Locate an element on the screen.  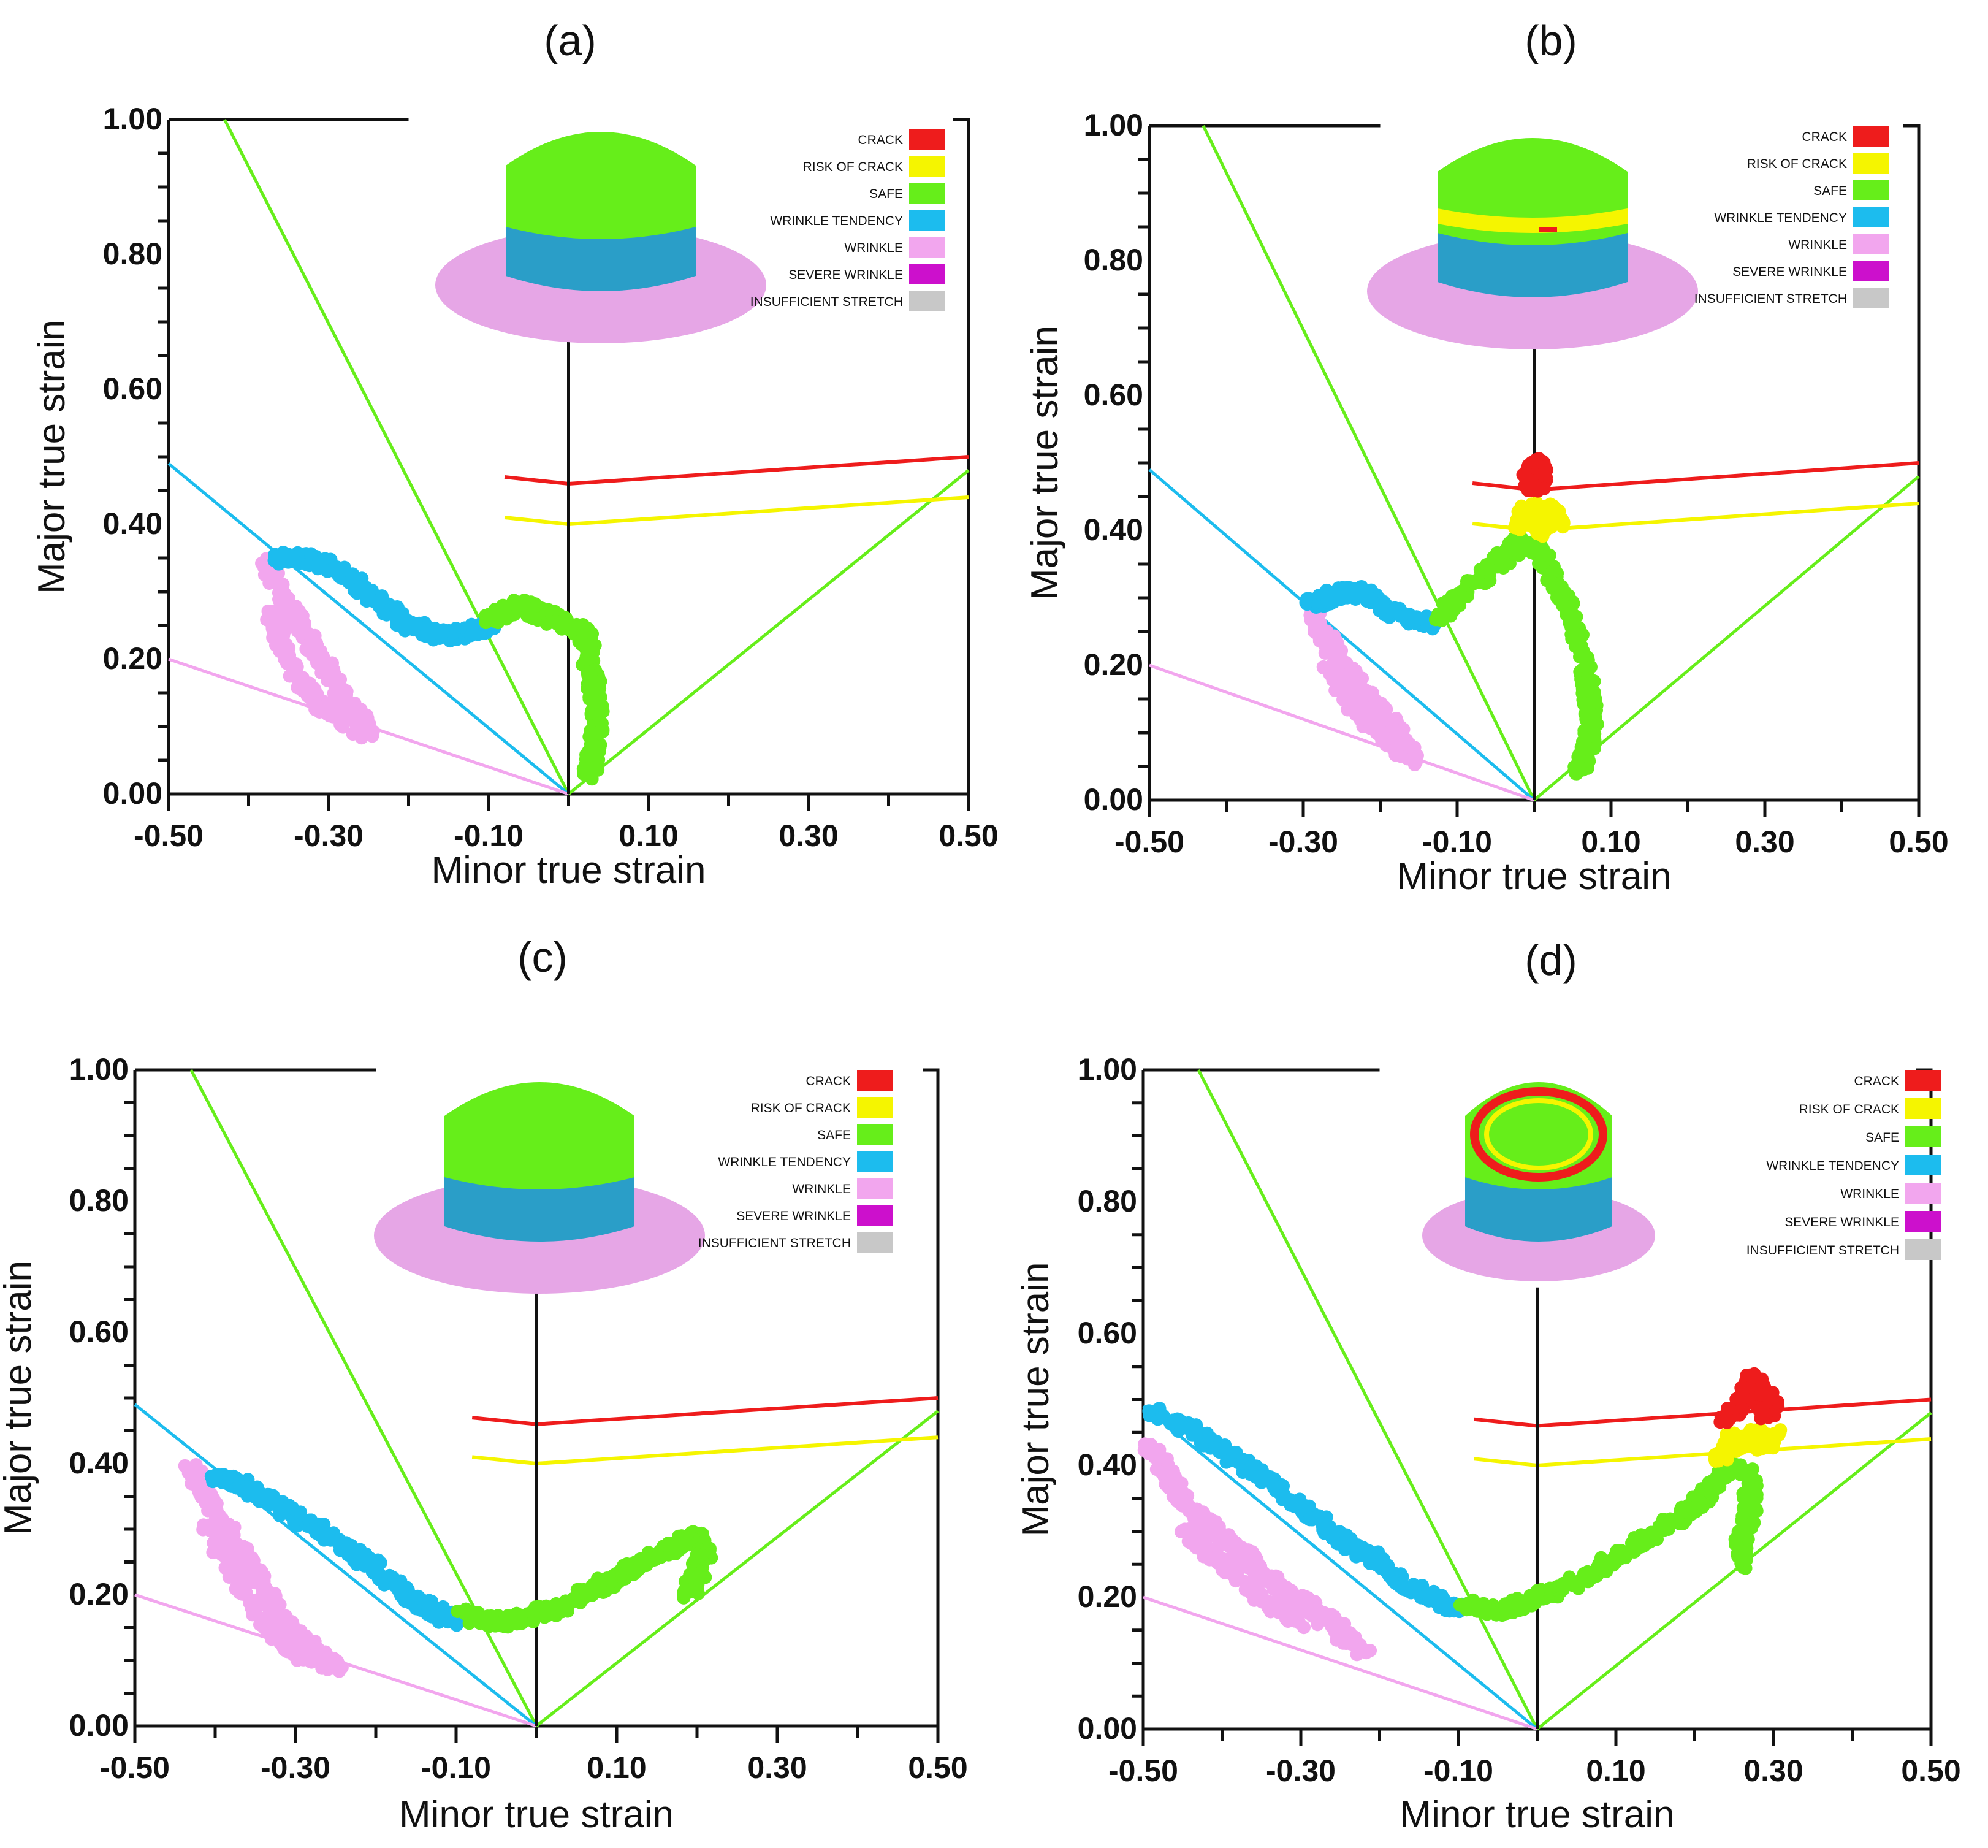
cup-illustration is located at coordinates (539, 1188).